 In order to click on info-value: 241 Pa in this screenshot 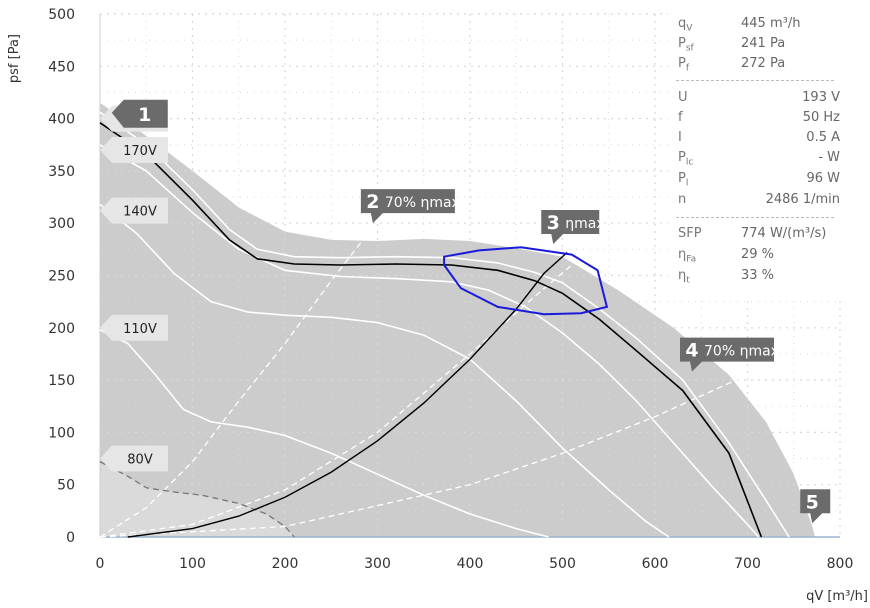, I will do `click(763, 43)`.